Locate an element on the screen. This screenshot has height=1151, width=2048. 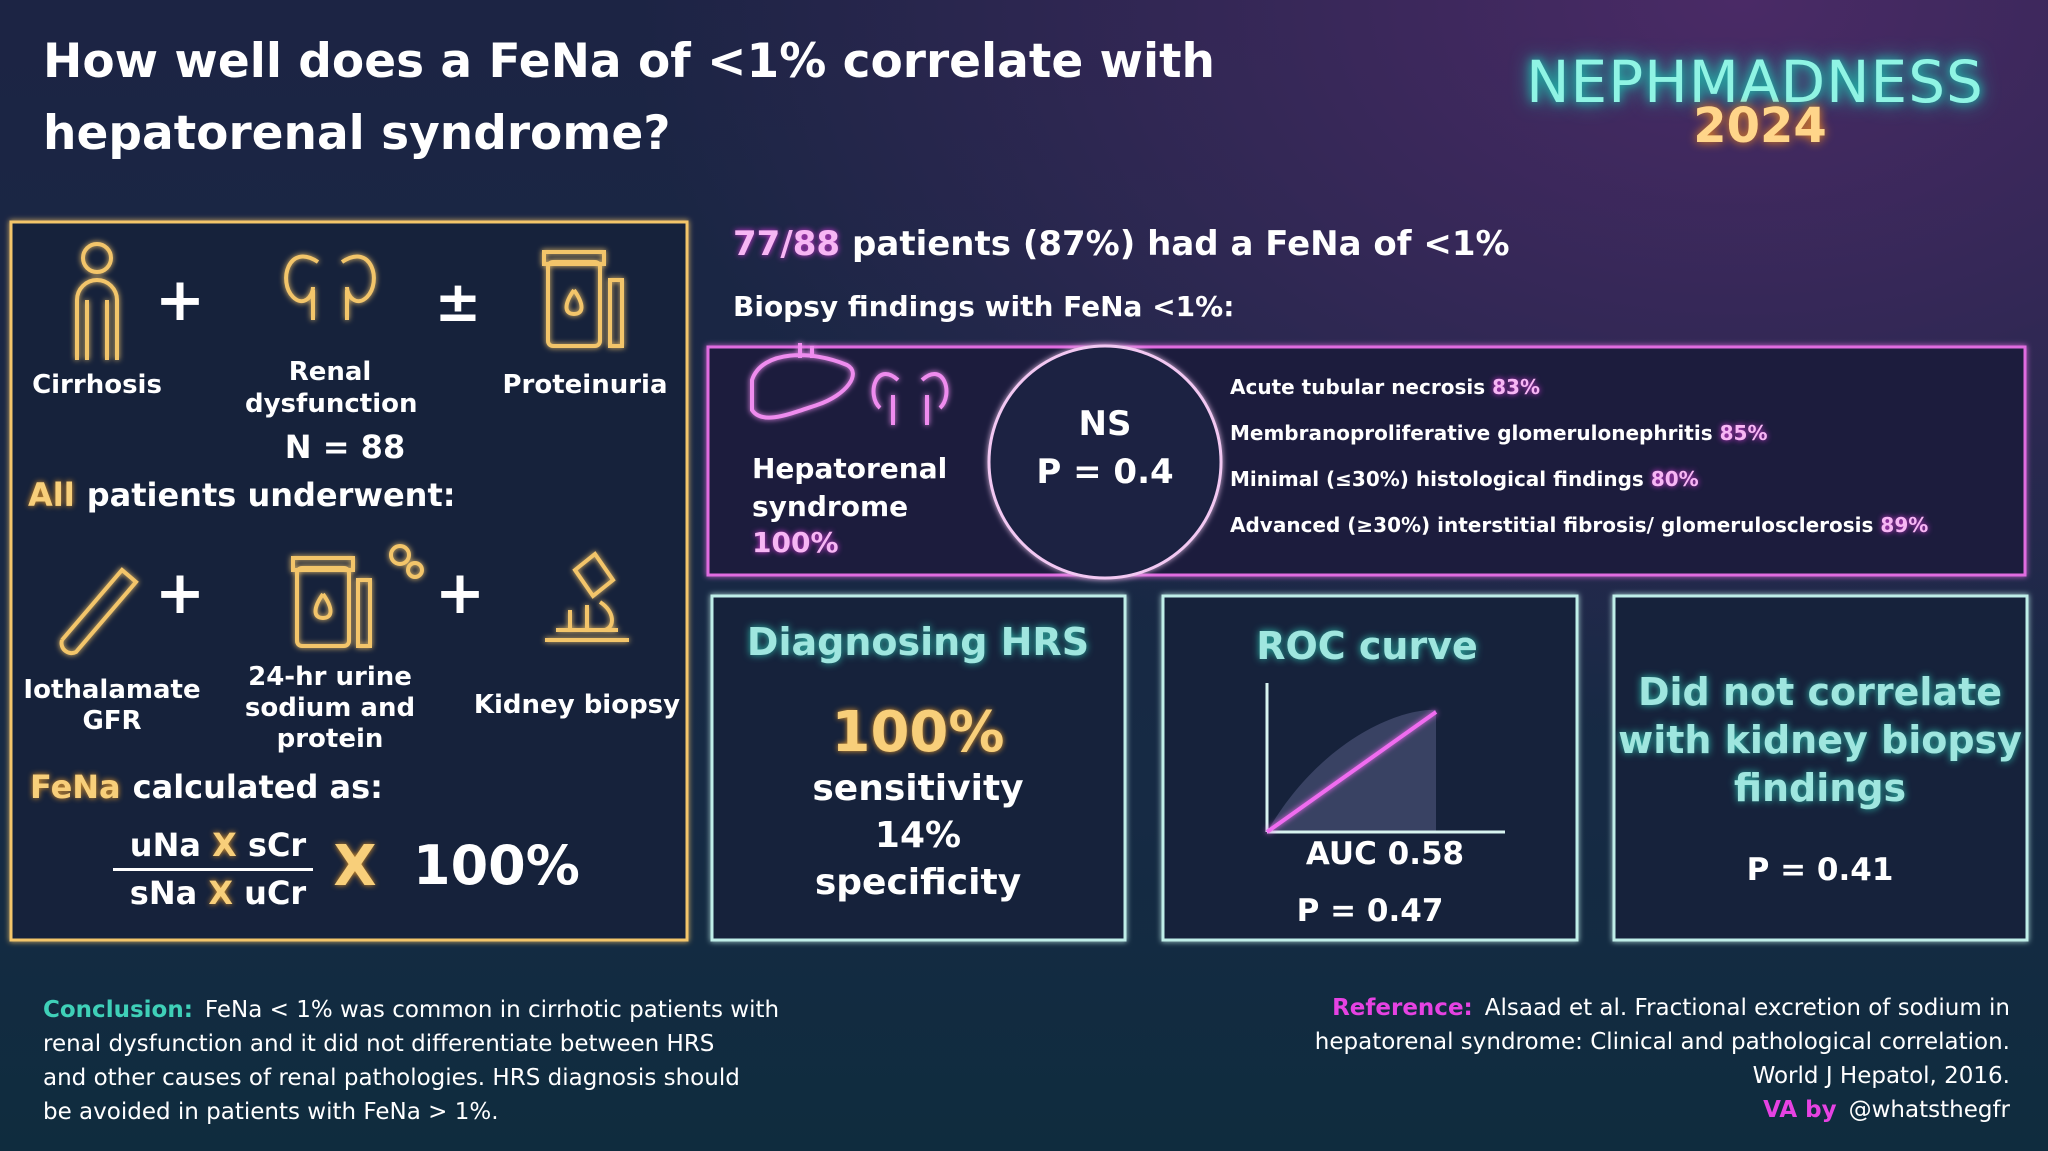
factor: 100% is located at coordinates (496, 865).